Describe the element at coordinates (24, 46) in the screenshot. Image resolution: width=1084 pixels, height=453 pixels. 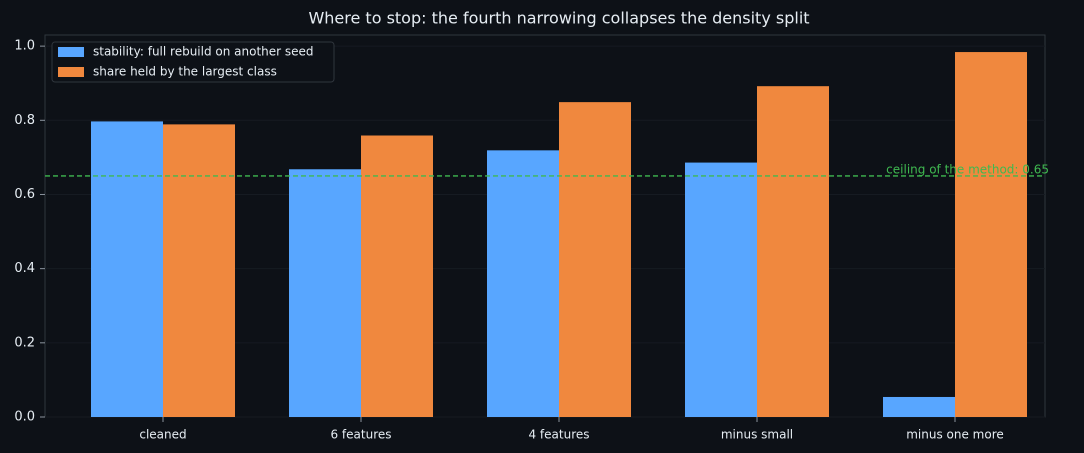
I see `y-tick-label: 1.0` at that location.